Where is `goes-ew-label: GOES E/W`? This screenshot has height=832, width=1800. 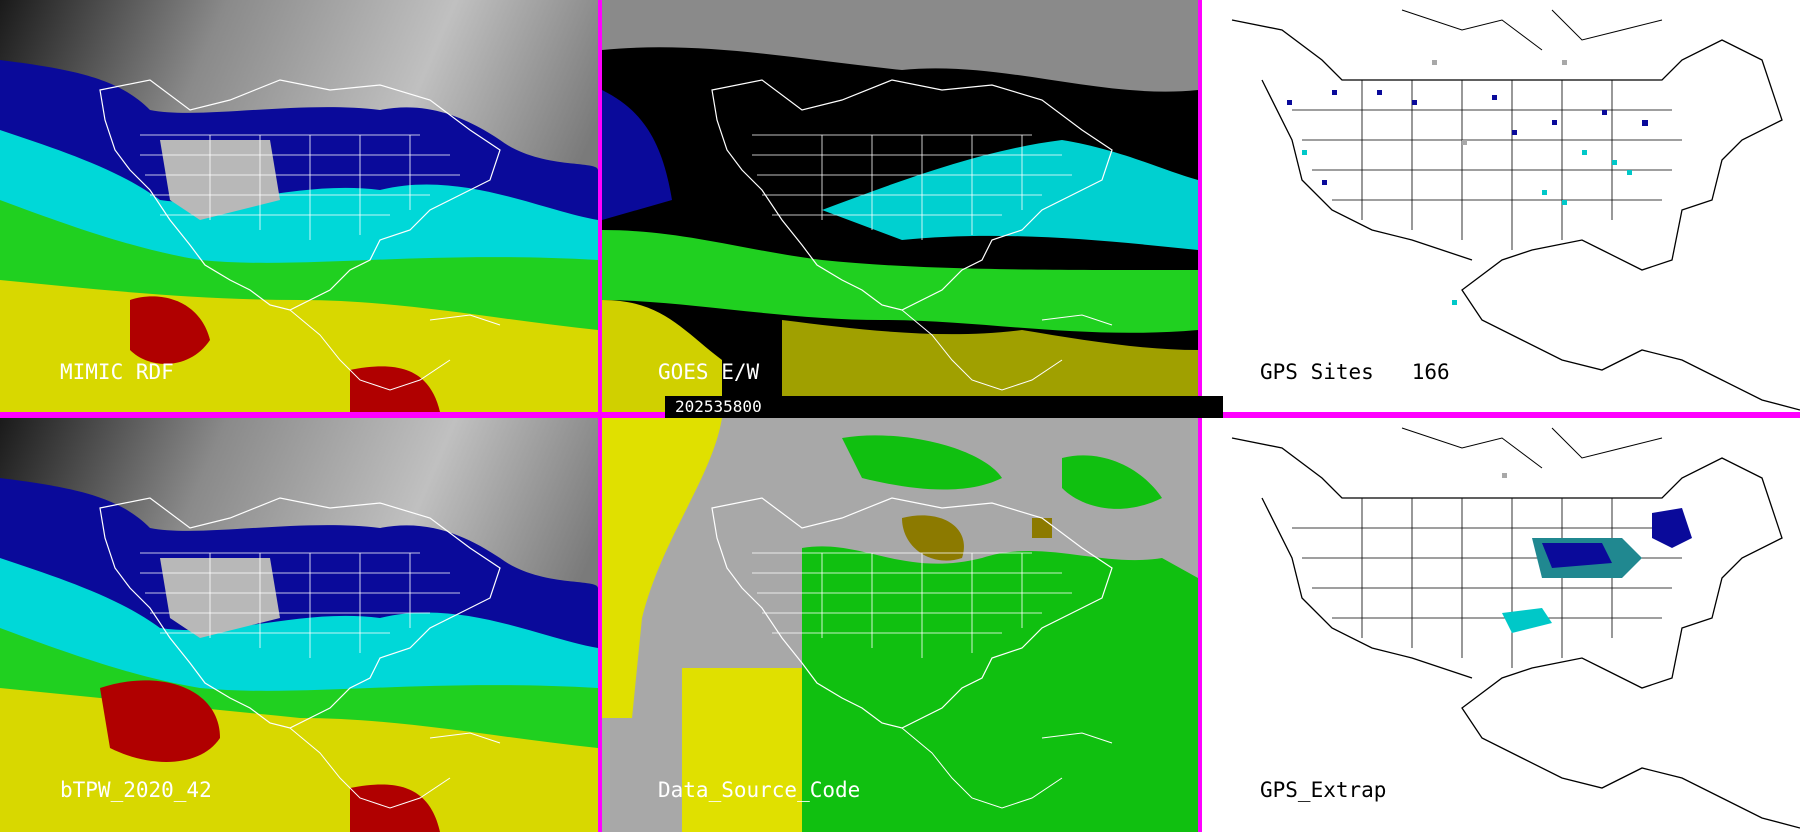 goes-ew-label: GOES E/W is located at coordinates (709, 372).